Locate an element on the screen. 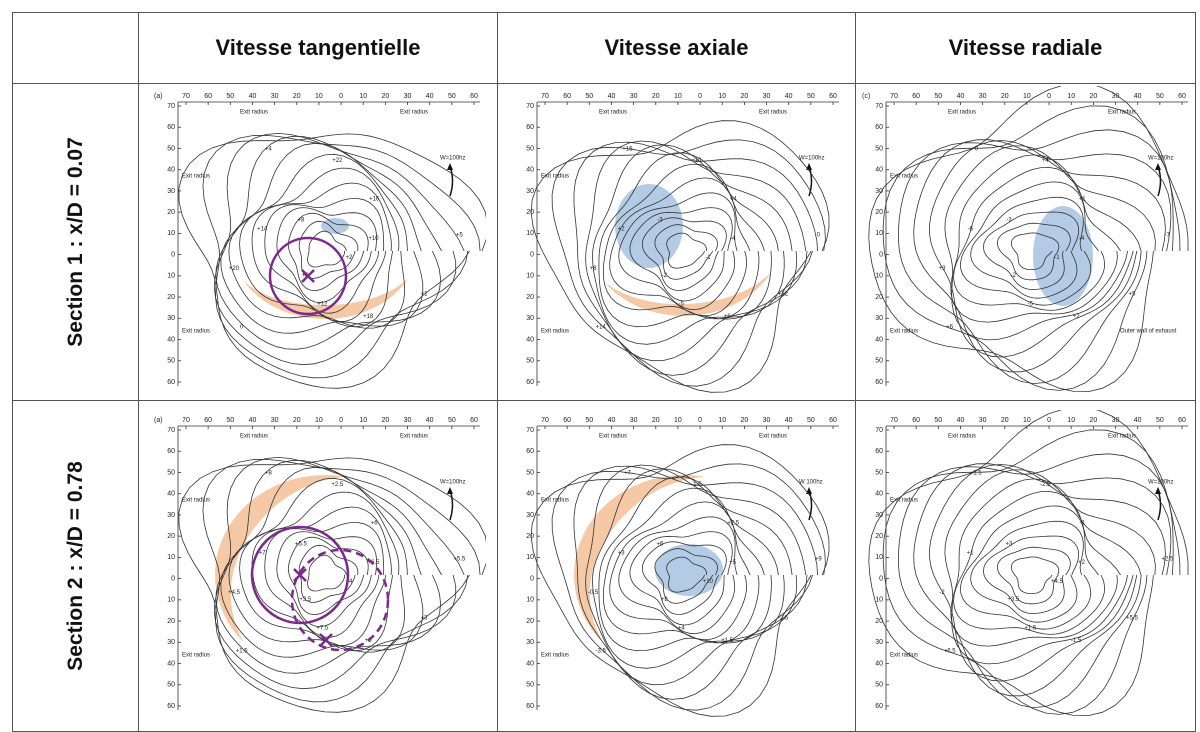  contour-label: +5 is located at coordinates (733, 562).